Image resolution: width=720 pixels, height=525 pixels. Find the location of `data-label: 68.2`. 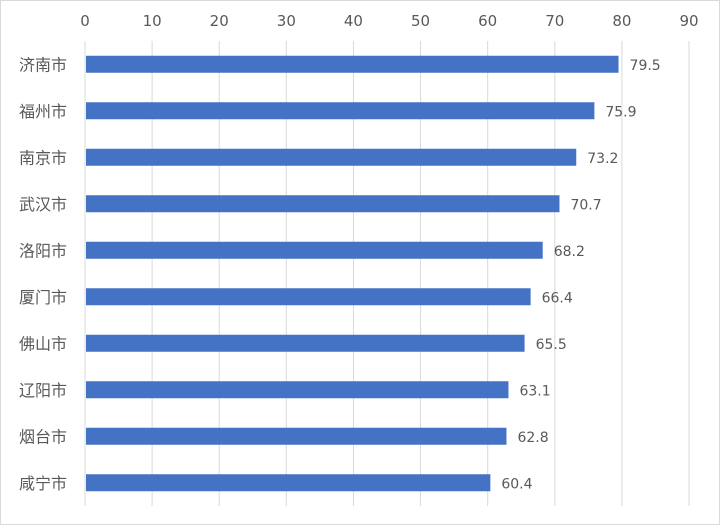

data-label: 68.2 is located at coordinates (569, 252).